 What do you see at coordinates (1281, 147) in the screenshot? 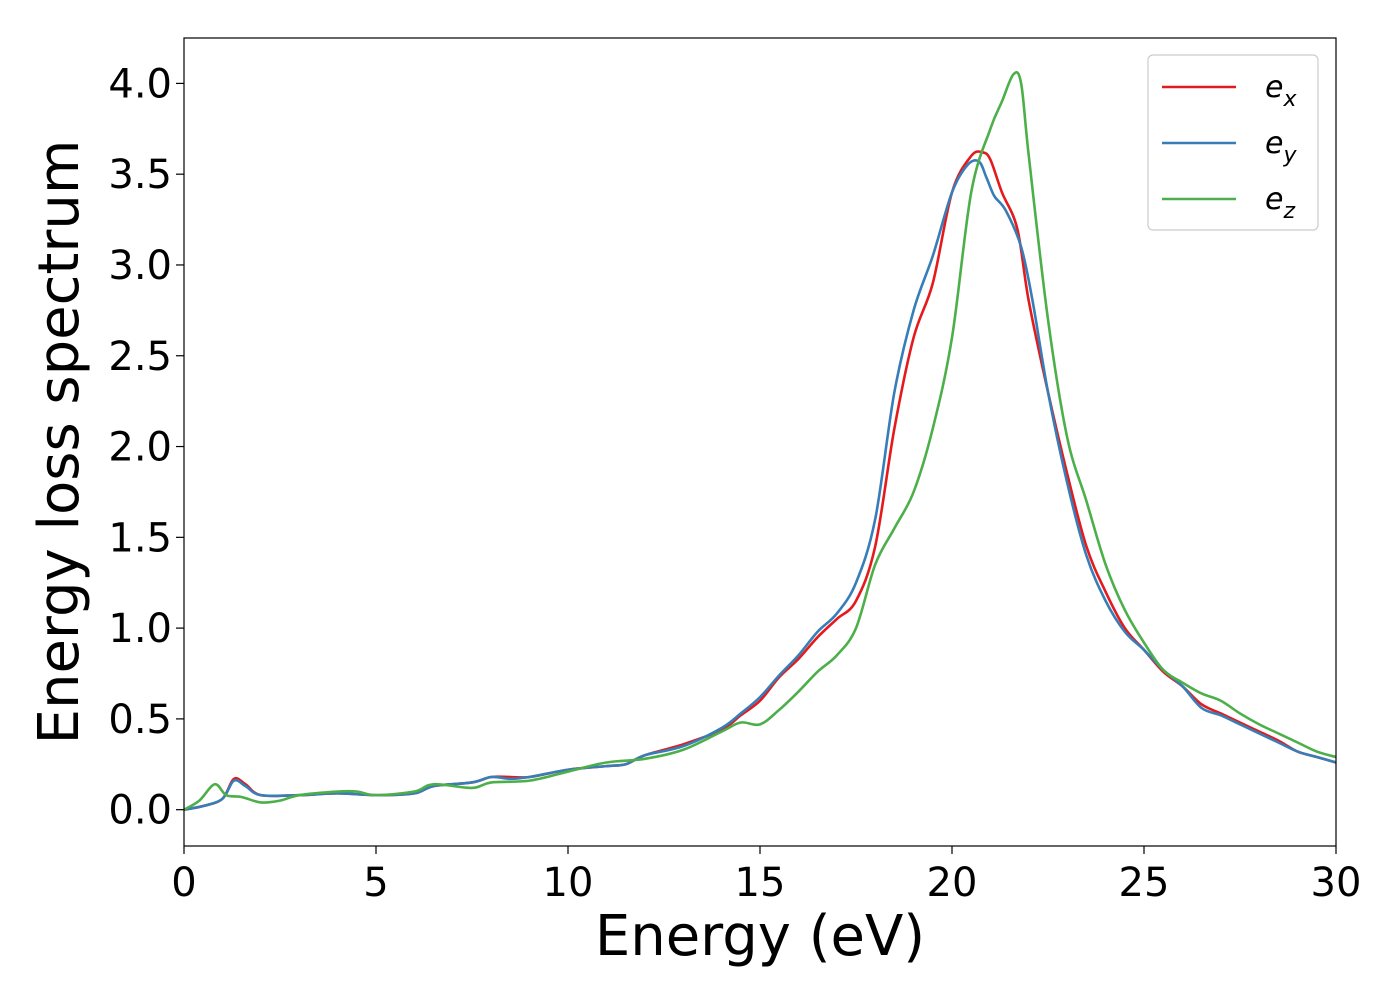
I see `legend-label-ey: ey` at bounding box center [1281, 147].